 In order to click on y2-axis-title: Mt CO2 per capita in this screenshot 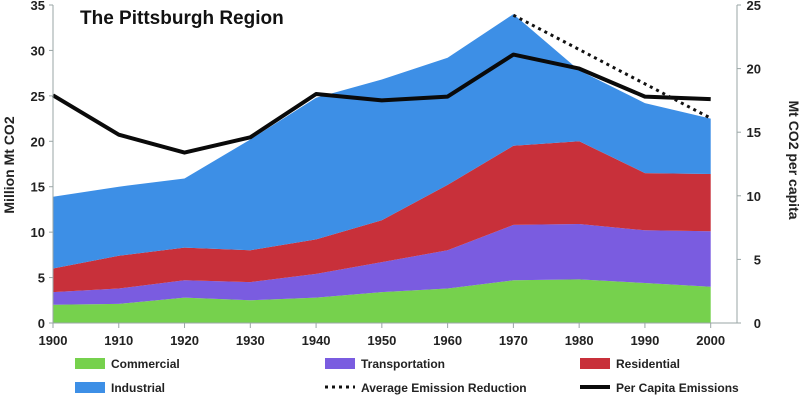, I will do `click(793, 159)`.